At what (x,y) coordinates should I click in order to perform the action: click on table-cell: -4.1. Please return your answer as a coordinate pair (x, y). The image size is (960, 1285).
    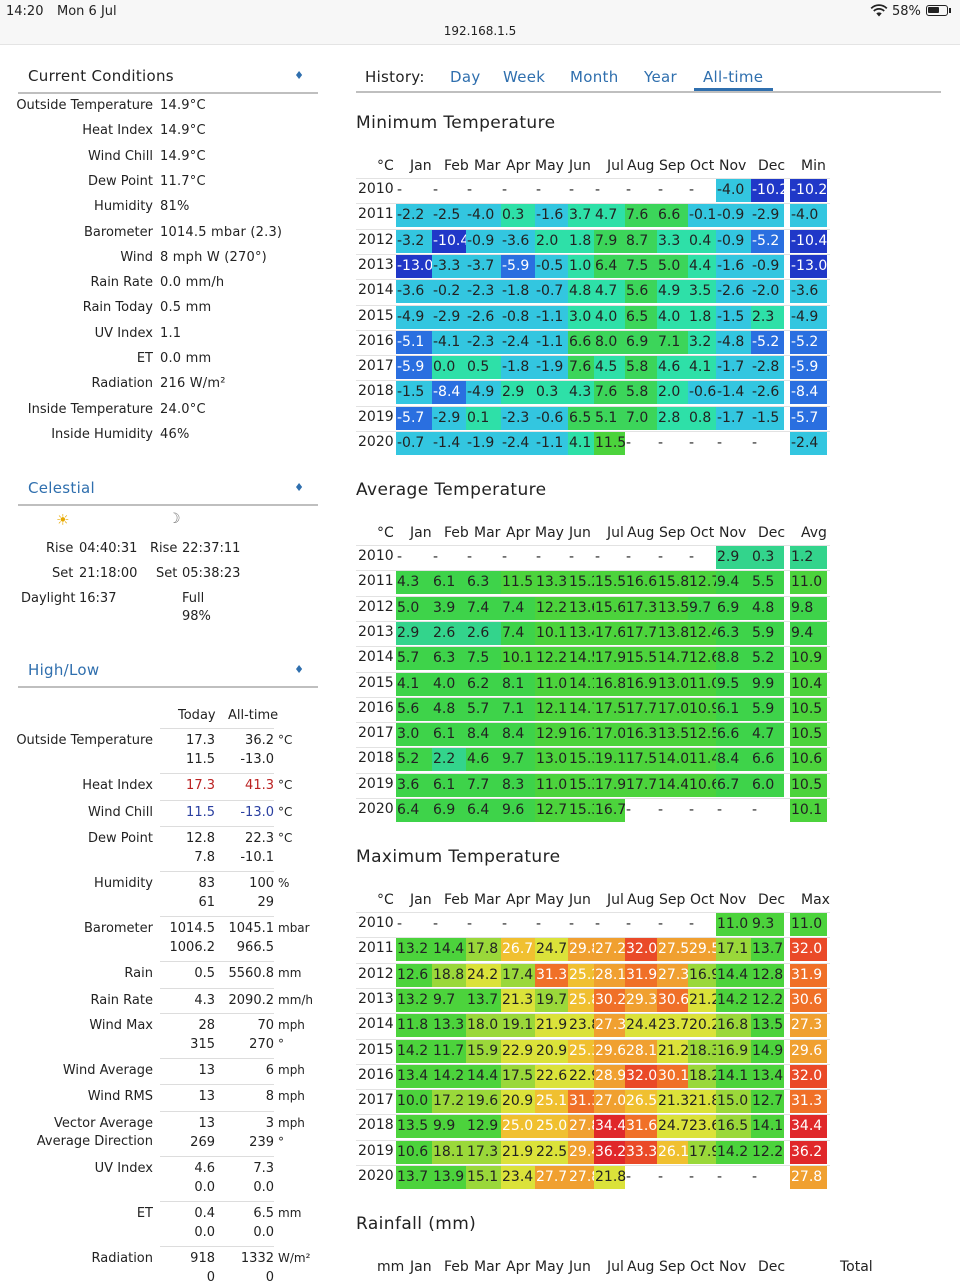
    Looking at the image, I should click on (449, 342).